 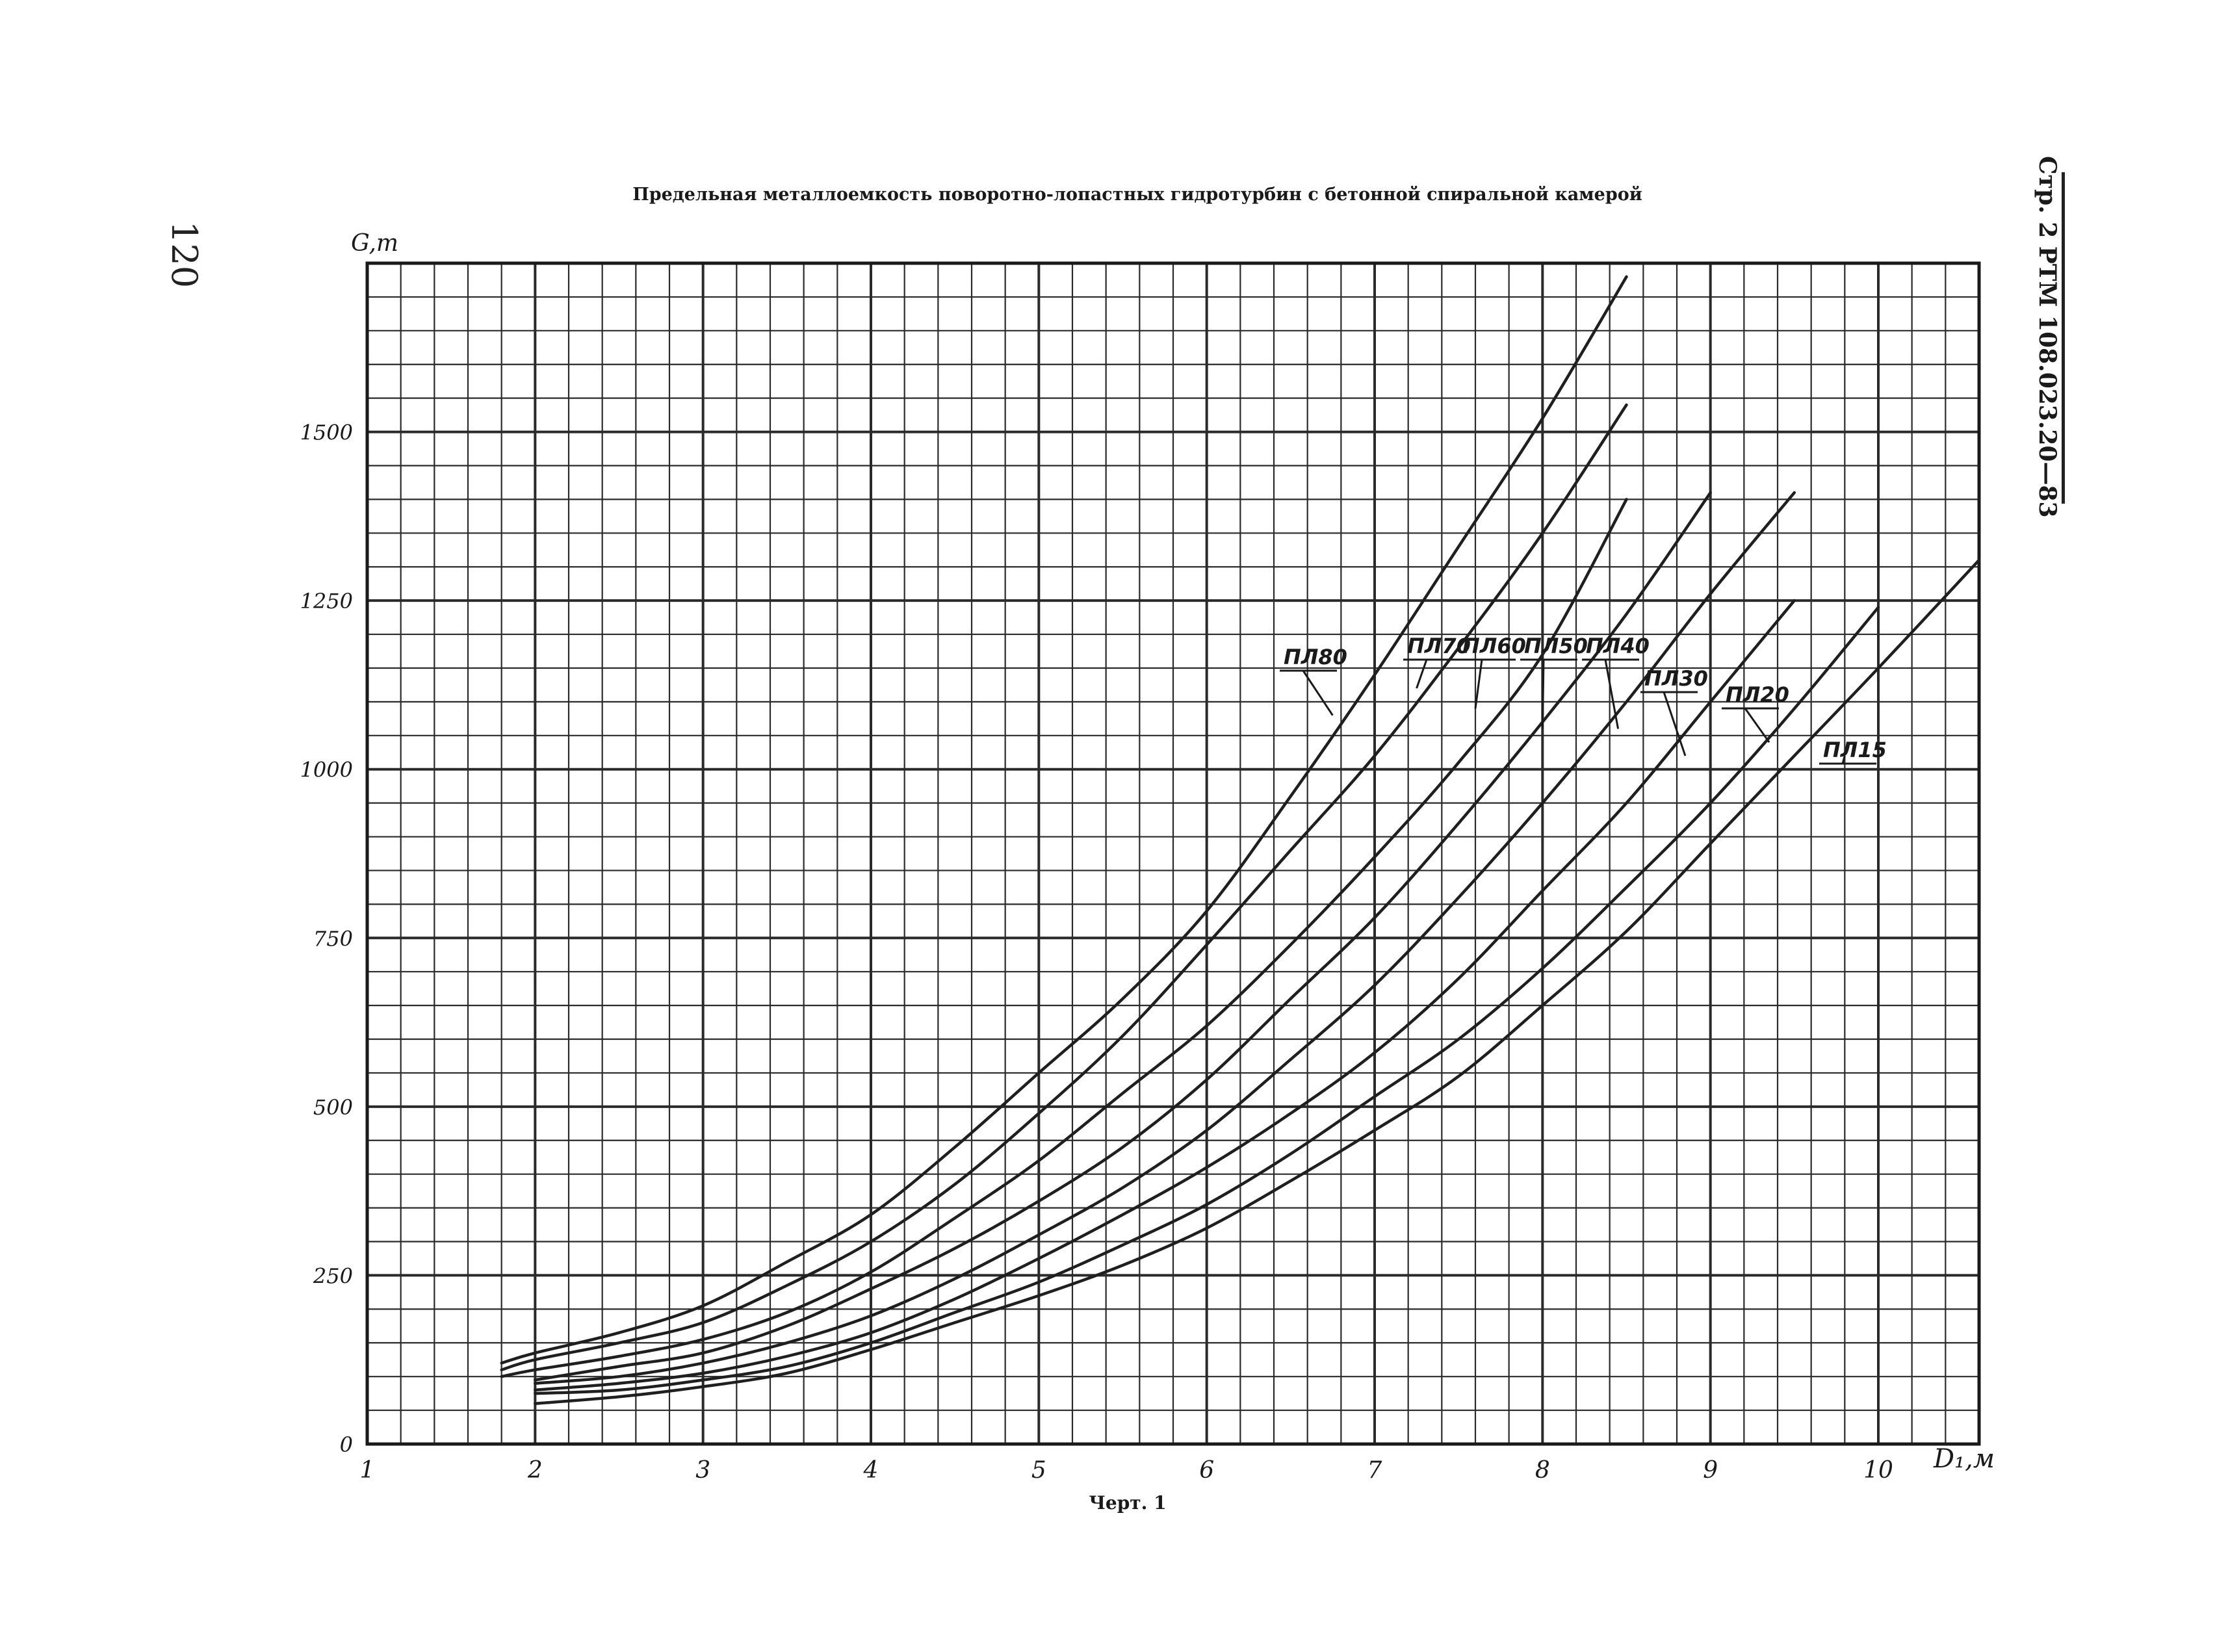 I want to click on series-label-ПЛ20: ПЛ20, so click(x=1757, y=694).